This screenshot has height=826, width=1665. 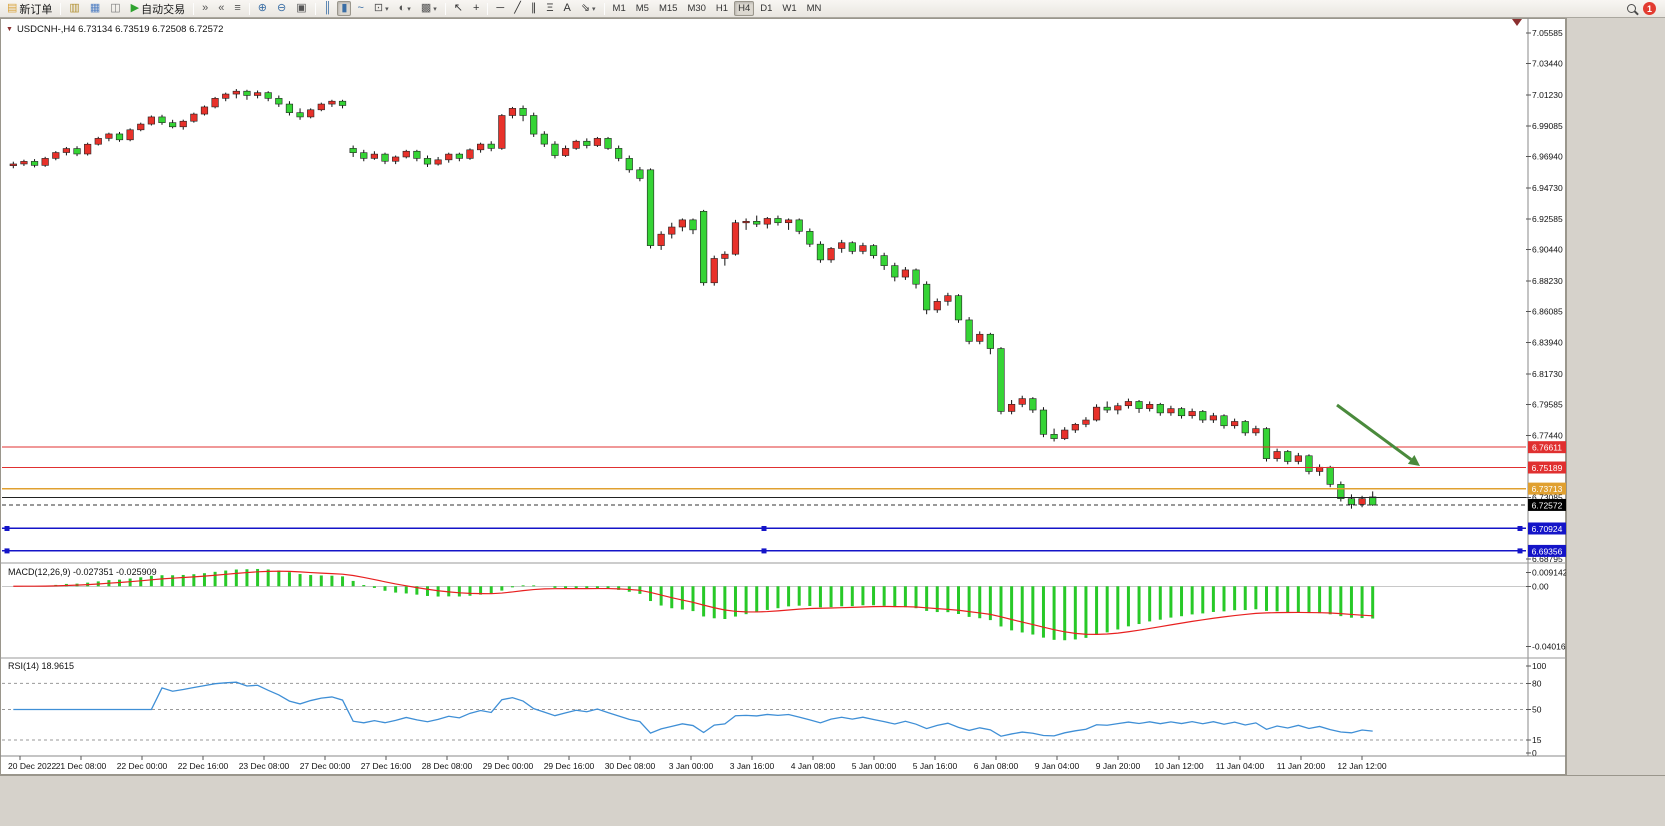 I want to click on alerts-button: ◫, so click(x=115, y=8).